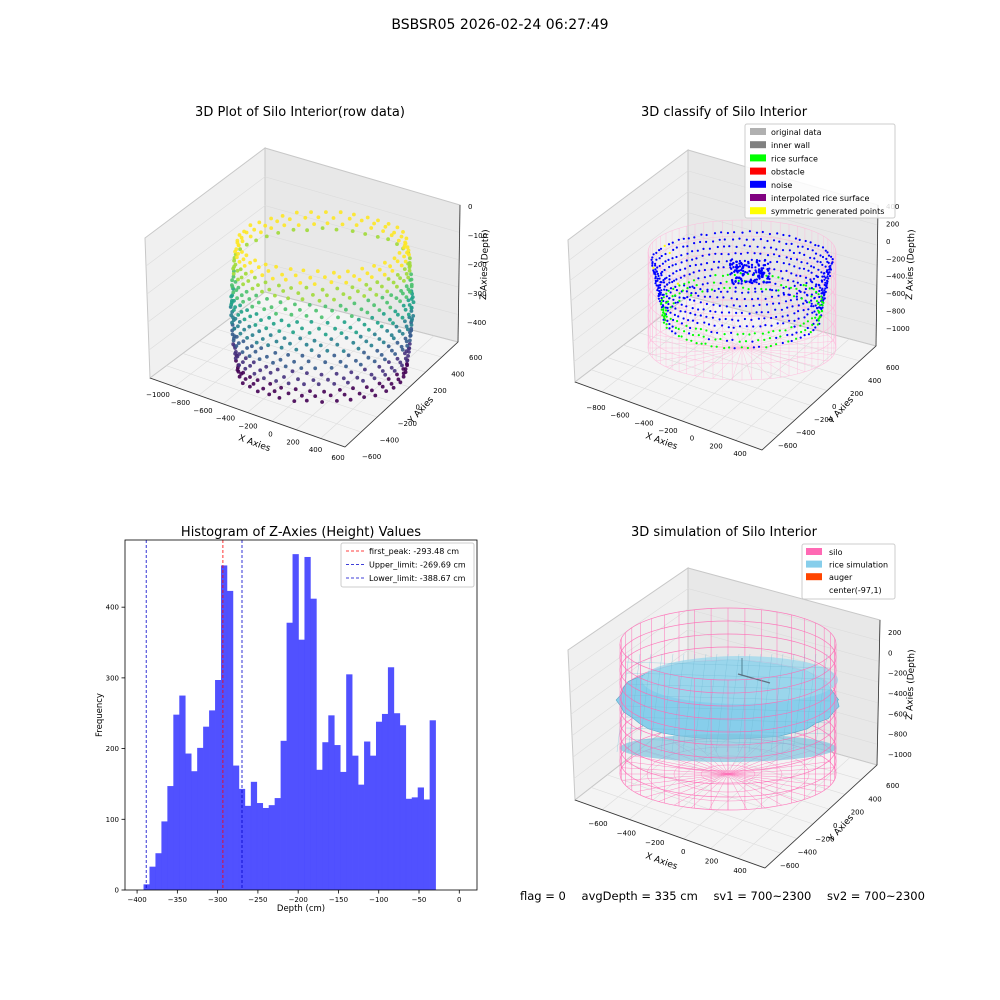 The width and height of the screenshot is (1000, 1000). I want to click on classify-x-axis-line, so click(668, 416).